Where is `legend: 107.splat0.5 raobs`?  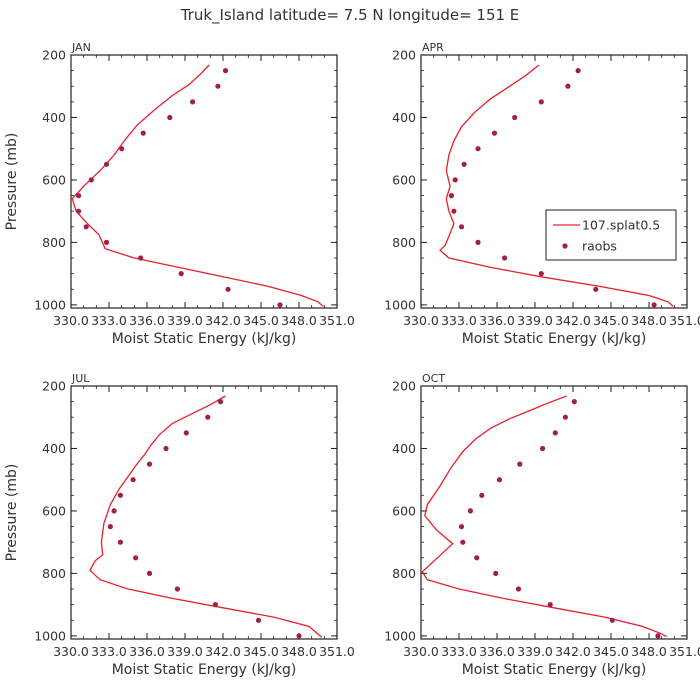 legend: 107.splat0.5 raobs is located at coordinates (611, 235).